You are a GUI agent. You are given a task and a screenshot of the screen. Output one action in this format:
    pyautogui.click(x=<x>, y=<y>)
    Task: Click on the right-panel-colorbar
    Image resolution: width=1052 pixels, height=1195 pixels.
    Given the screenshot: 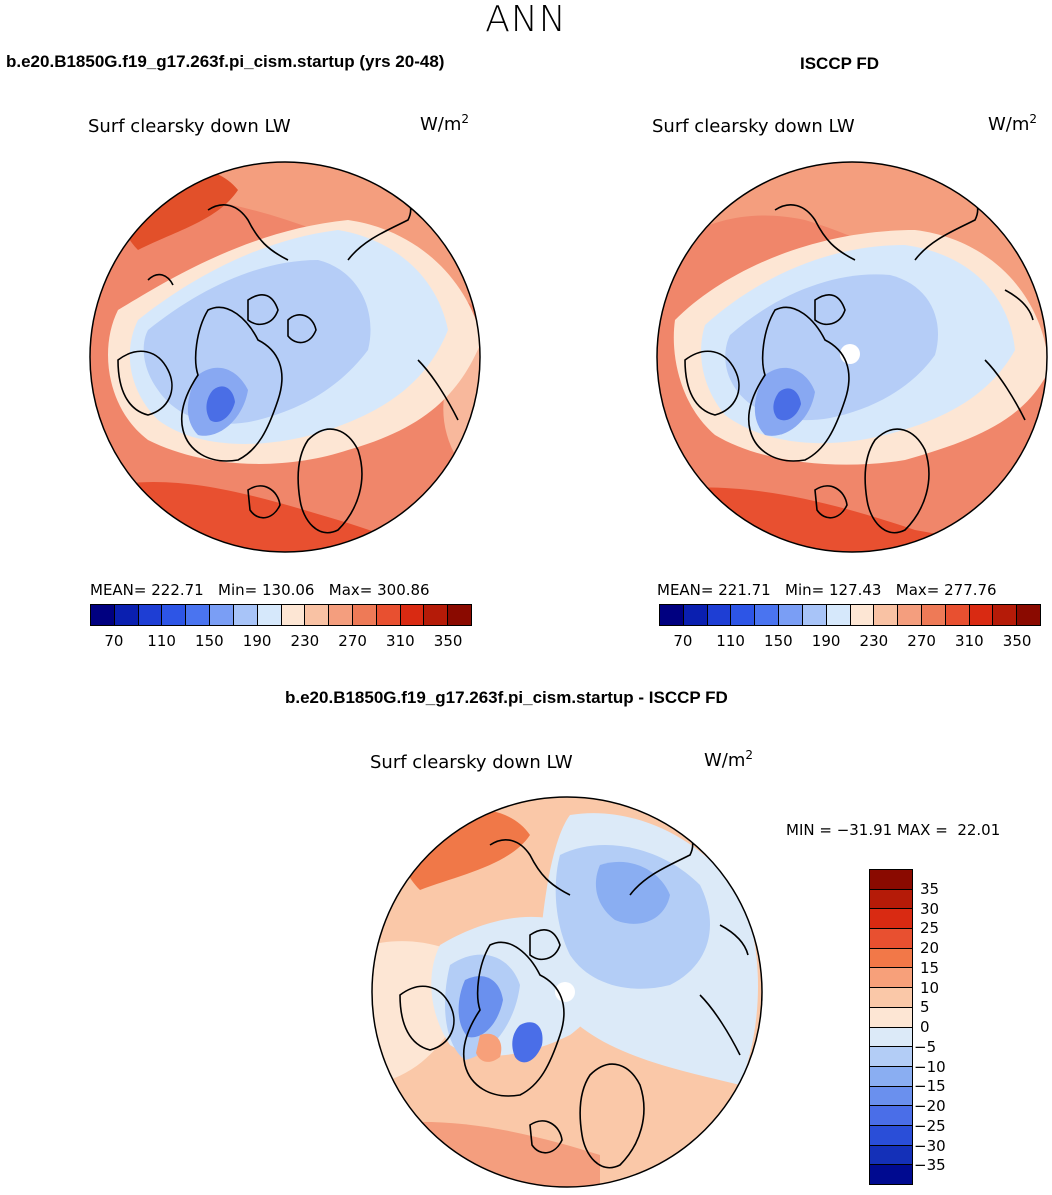 What is the action you would take?
    pyautogui.click(x=850, y=615)
    